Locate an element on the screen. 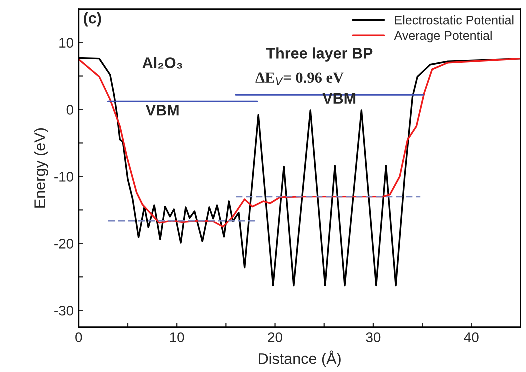  x-tick-label: 20 is located at coordinates (275, 337).